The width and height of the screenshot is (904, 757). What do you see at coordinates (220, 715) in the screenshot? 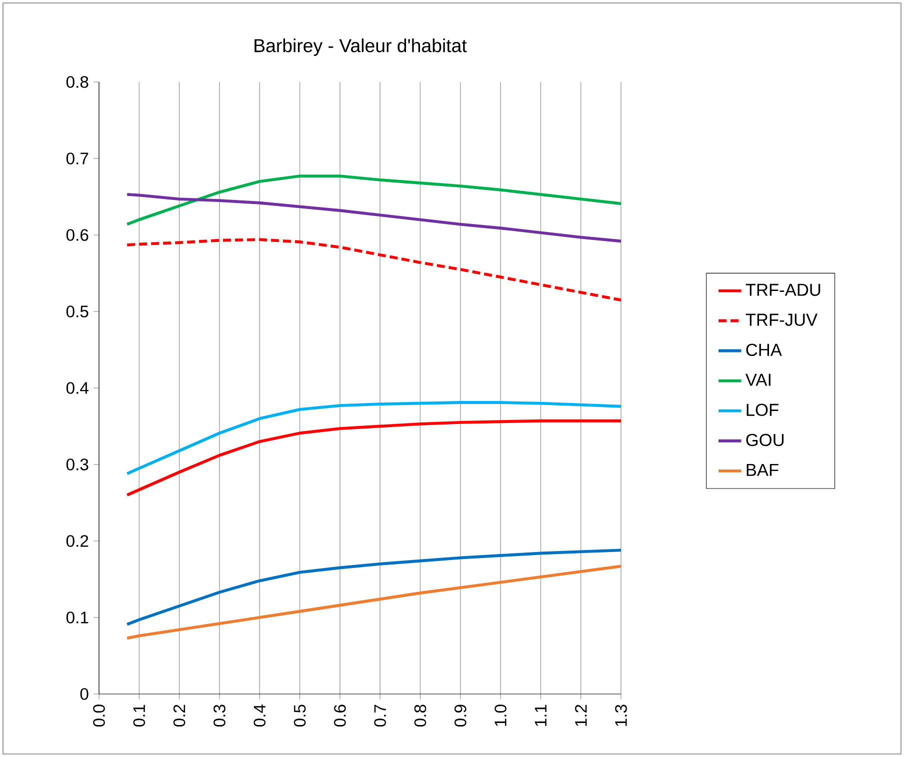
I see `x-tick-label: 0.3` at bounding box center [220, 715].